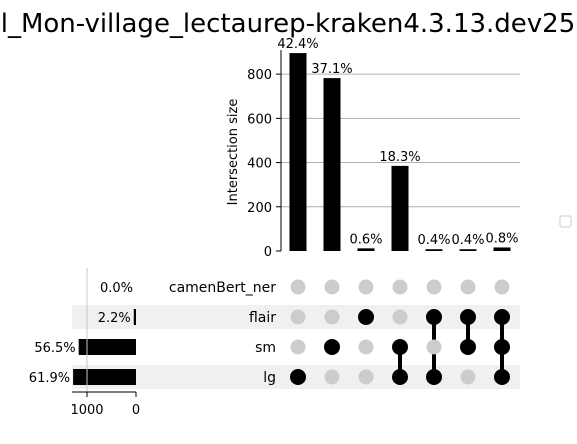 Image resolution: width=577 pixels, height=444 pixels. I want to click on y-tick-label: 0, so click(268, 252).